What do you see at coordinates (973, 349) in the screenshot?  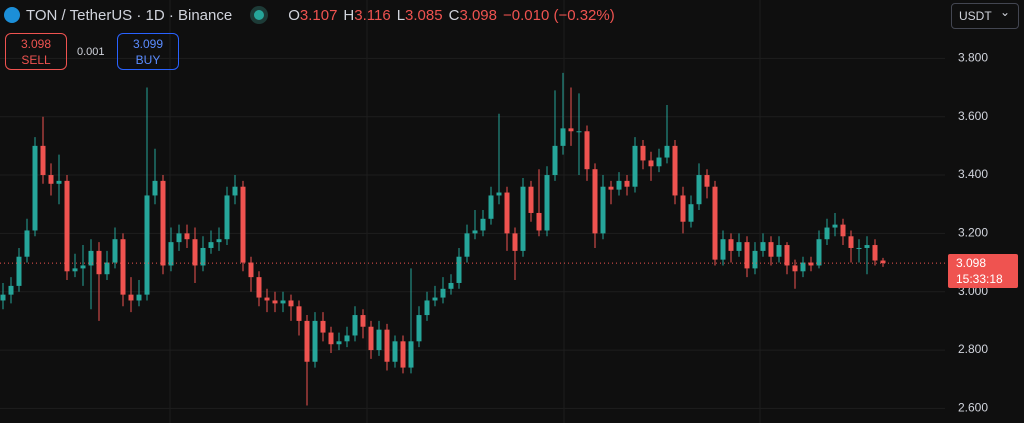 I see `y-tick-label: 2.800` at bounding box center [973, 349].